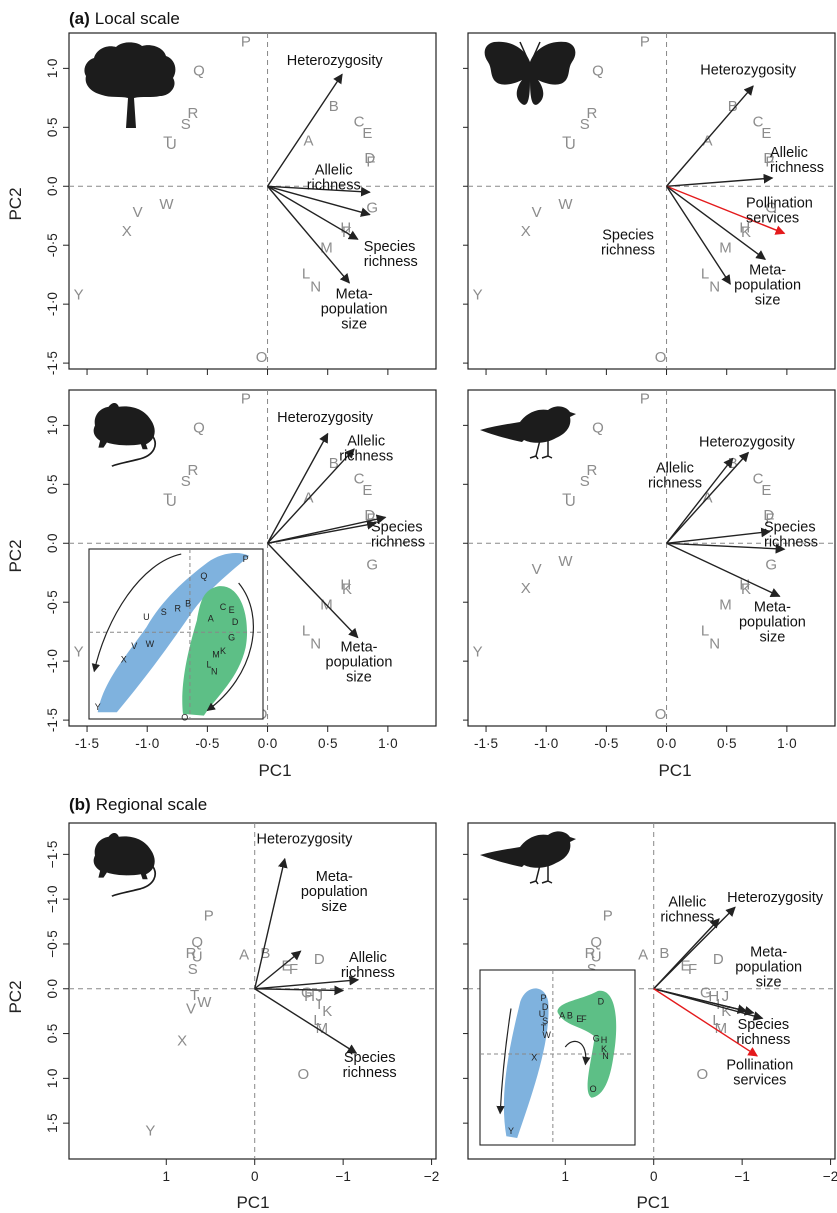 This screenshot has height=1213, width=837. I want to click on inset-point-E: E, so click(579, 1019).